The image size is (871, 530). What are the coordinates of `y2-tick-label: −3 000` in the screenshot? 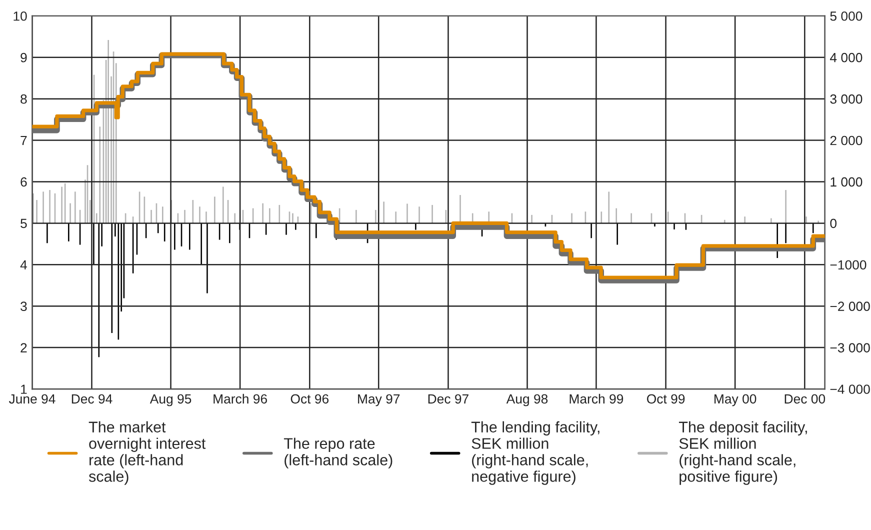 It's located at (850, 347).